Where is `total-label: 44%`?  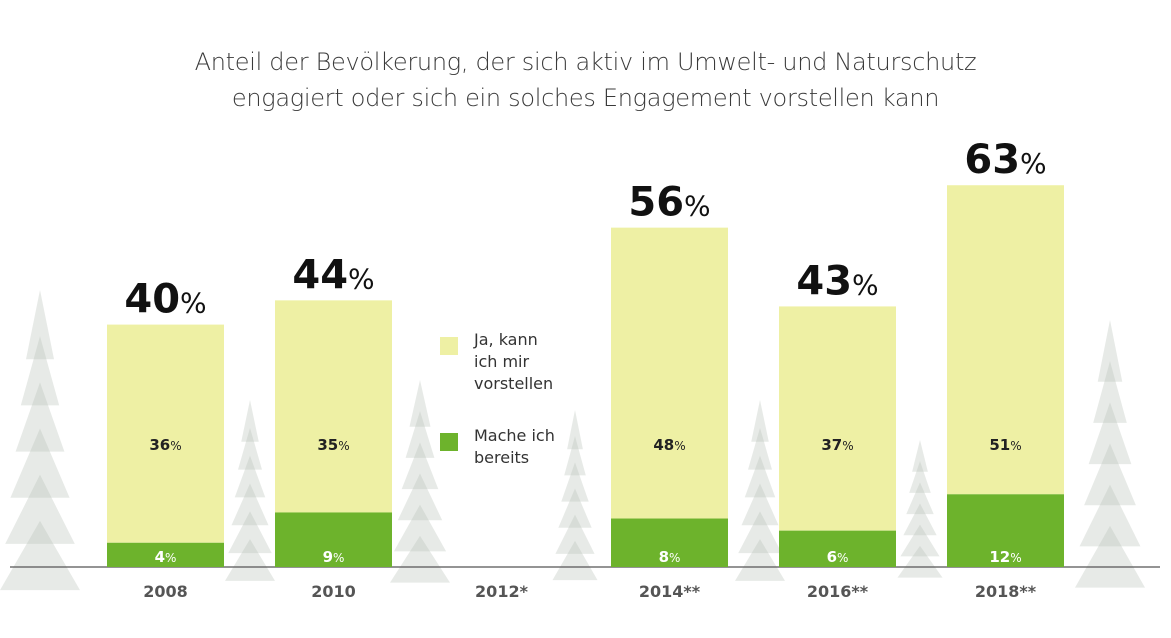
total-label: 44% is located at coordinates (333, 275).